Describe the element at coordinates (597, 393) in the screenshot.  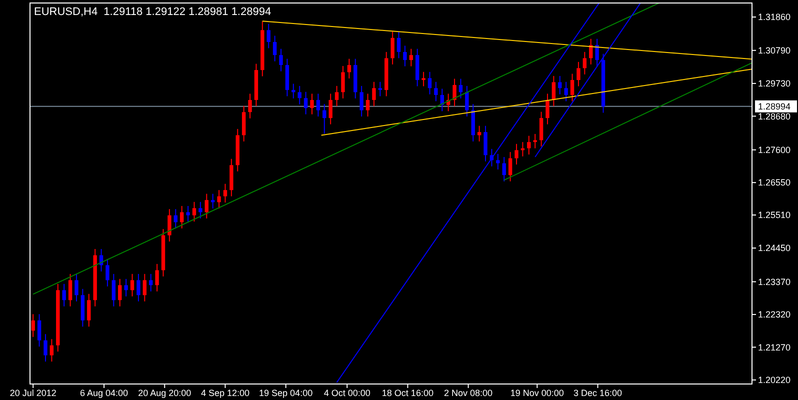
I see `x-tick-label: 3 Dec 16:00` at that location.